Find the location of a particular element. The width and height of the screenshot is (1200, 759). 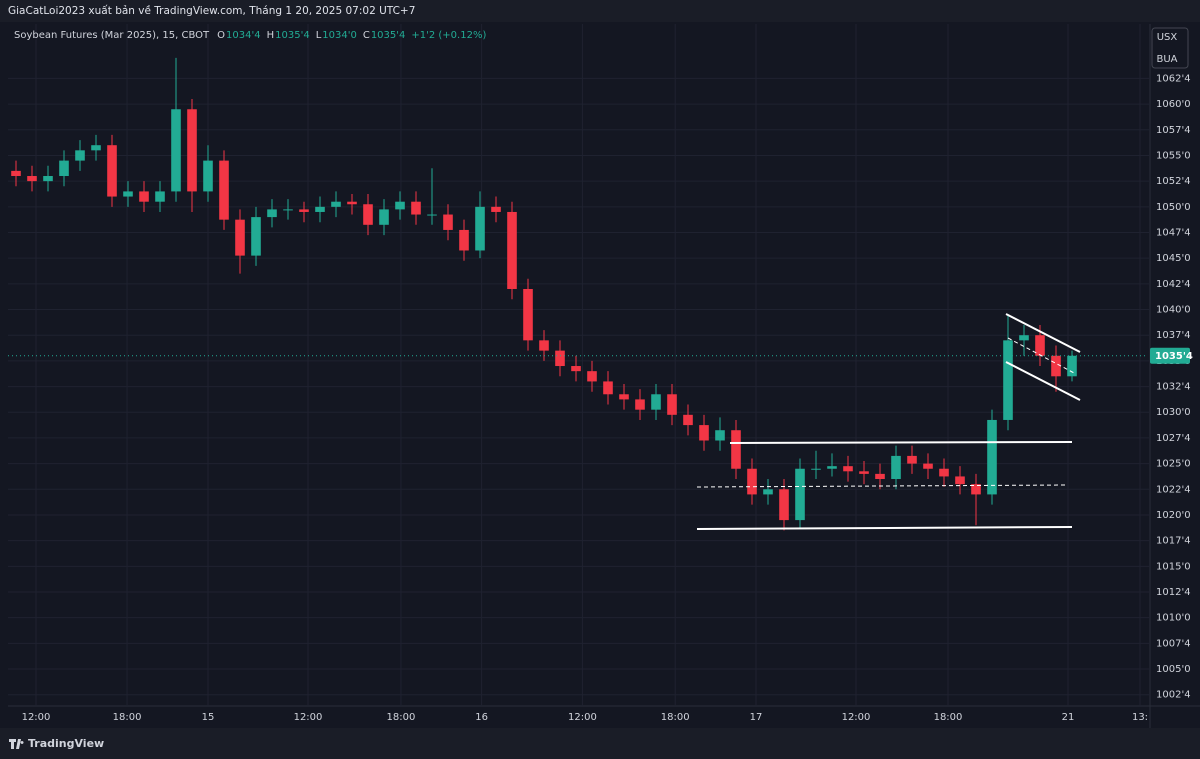

change-label: +1'2 (+0.12%) is located at coordinates (448, 35).